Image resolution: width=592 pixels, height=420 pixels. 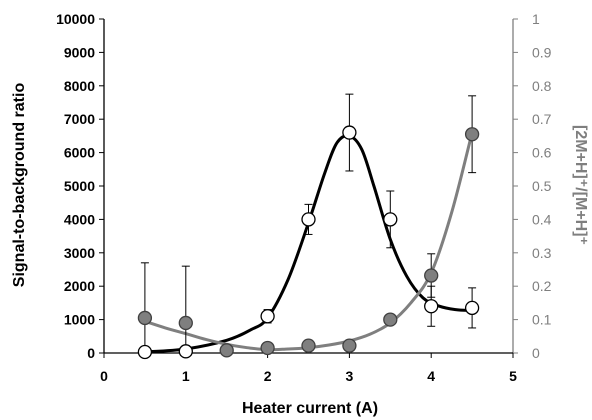 I want to click on y-left-tick-label: 0, so click(x=91, y=353).